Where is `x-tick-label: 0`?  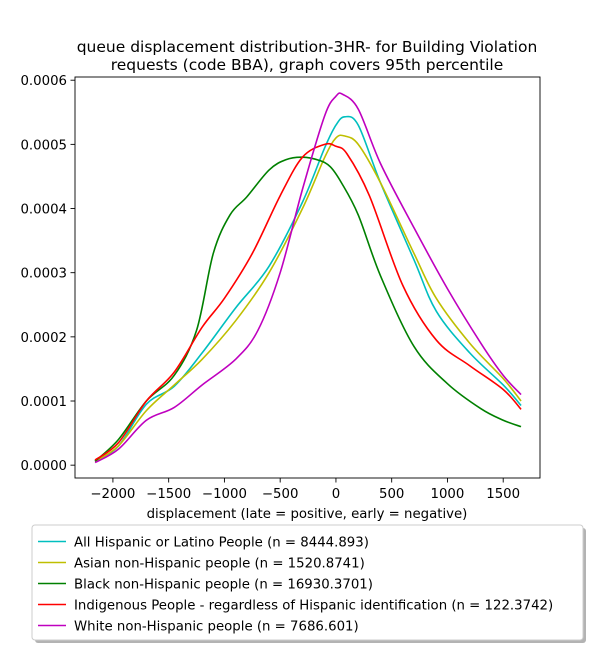 x-tick-label: 0 is located at coordinates (336, 494).